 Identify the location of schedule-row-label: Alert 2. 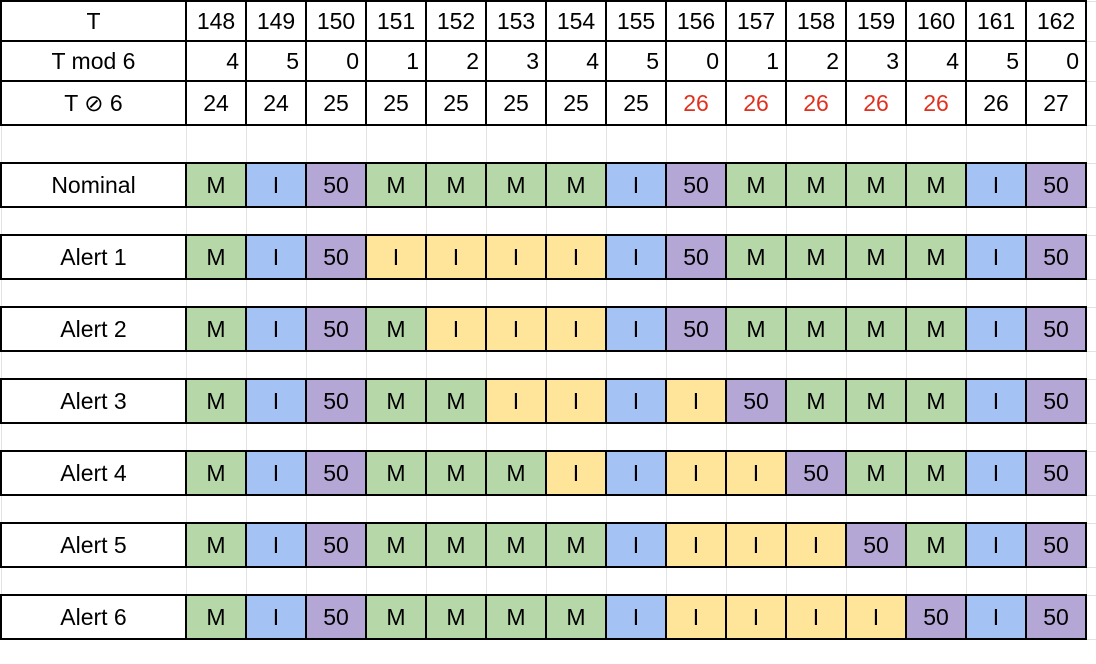
(93, 329).